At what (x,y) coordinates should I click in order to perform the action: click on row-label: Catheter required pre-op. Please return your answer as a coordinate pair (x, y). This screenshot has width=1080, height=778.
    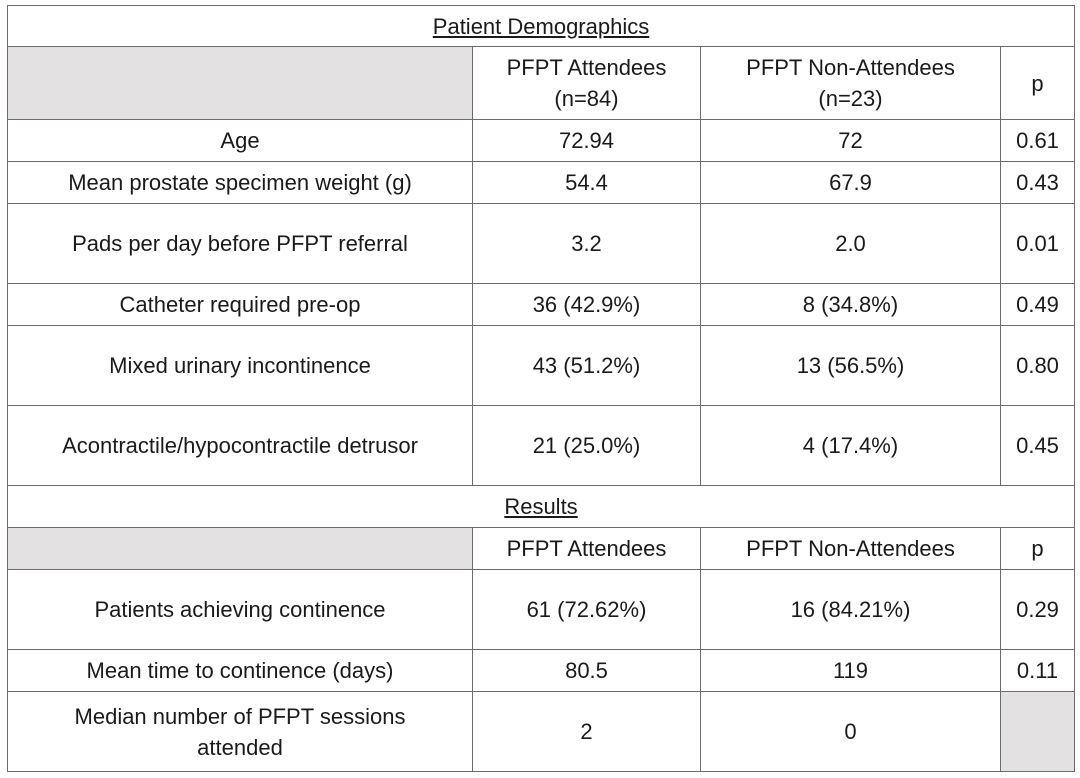
    Looking at the image, I should click on (240, 304).